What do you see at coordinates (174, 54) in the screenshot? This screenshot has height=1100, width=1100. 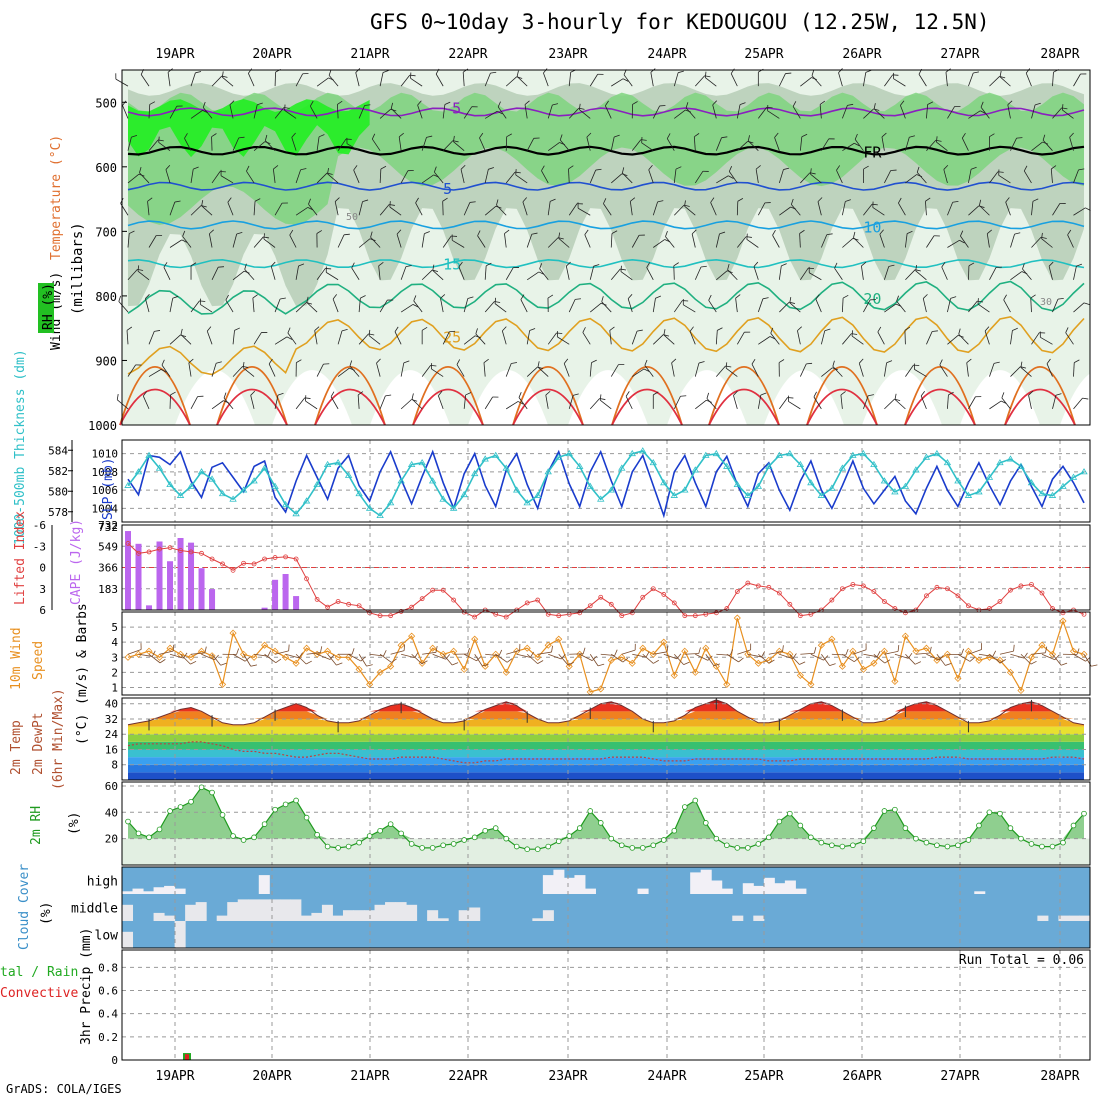 I see `x-tick-label-top: 19APR` at bounding box center [174, 54].